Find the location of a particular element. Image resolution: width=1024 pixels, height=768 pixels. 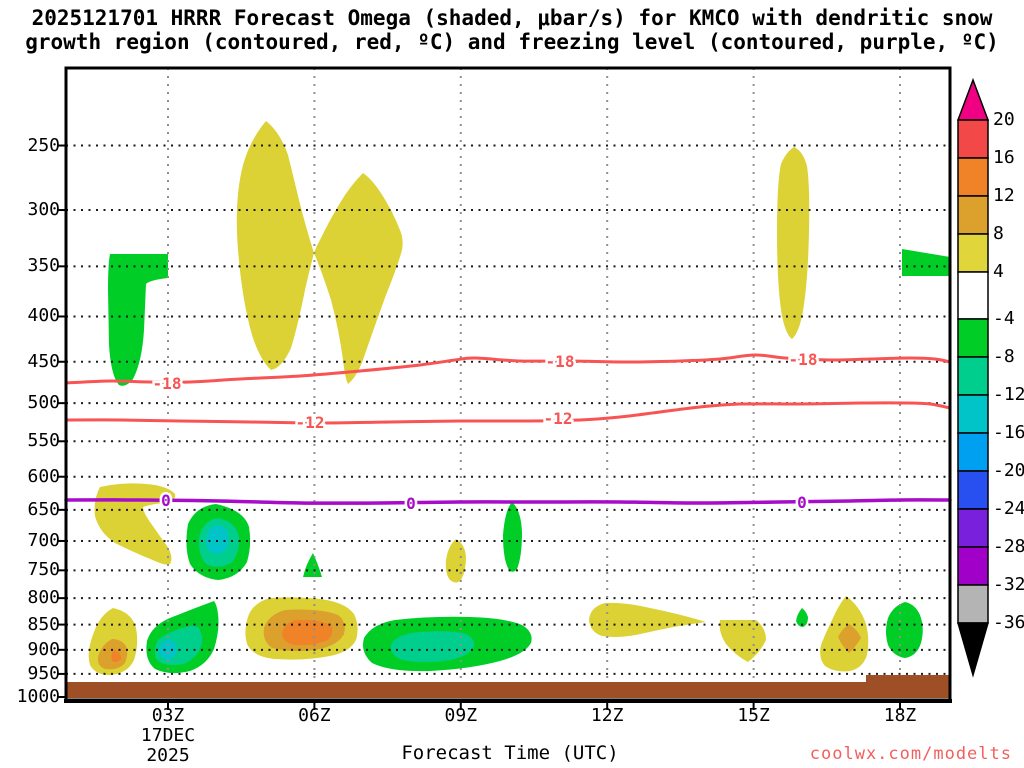

x-axis-date-label: 17DEC 2025 is located at coordinates (168, 746).